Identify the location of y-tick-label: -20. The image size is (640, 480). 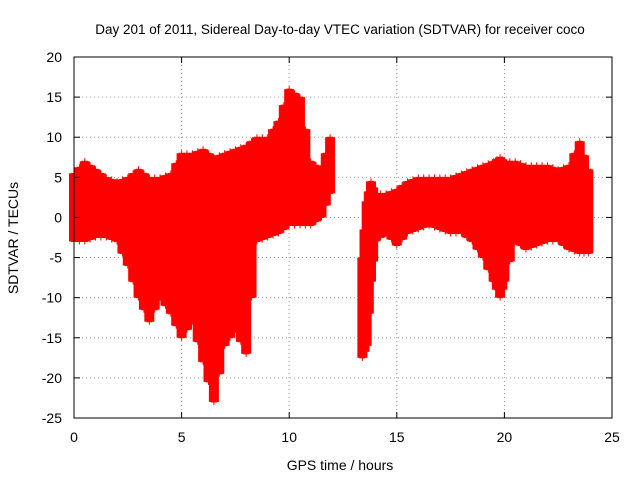
(52, 378).